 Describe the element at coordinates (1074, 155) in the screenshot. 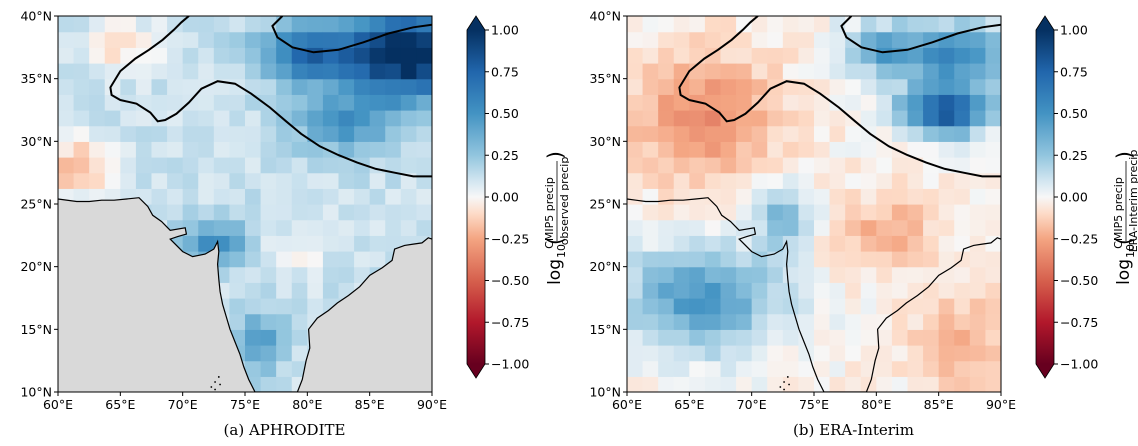

I see `colorbar-tick-label: 0.25` at that location.